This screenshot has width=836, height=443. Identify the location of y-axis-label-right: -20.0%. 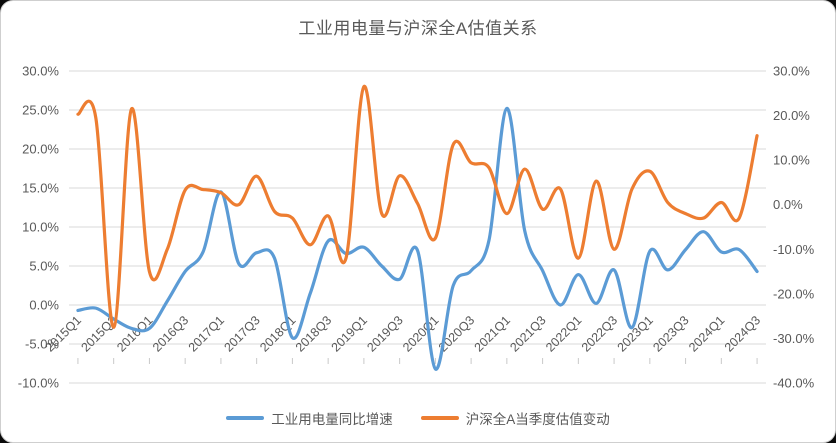
(794, 293).